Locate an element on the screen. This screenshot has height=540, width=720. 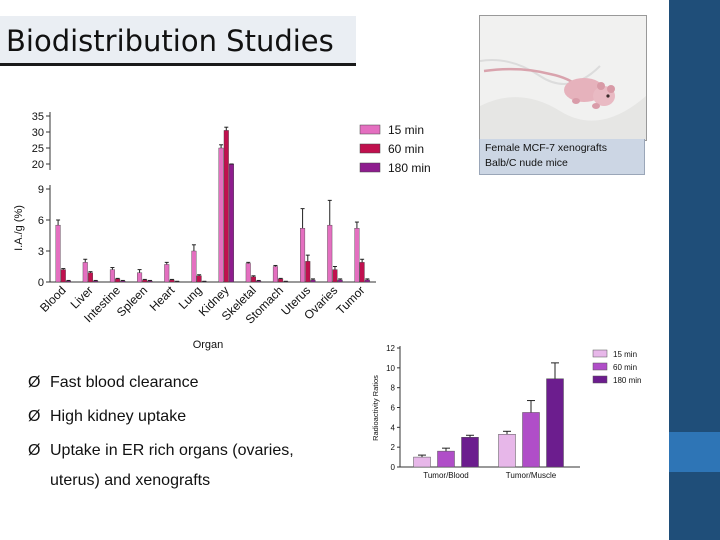
chart2-y-tick-label: 12 is located at coordinates (390, 348).